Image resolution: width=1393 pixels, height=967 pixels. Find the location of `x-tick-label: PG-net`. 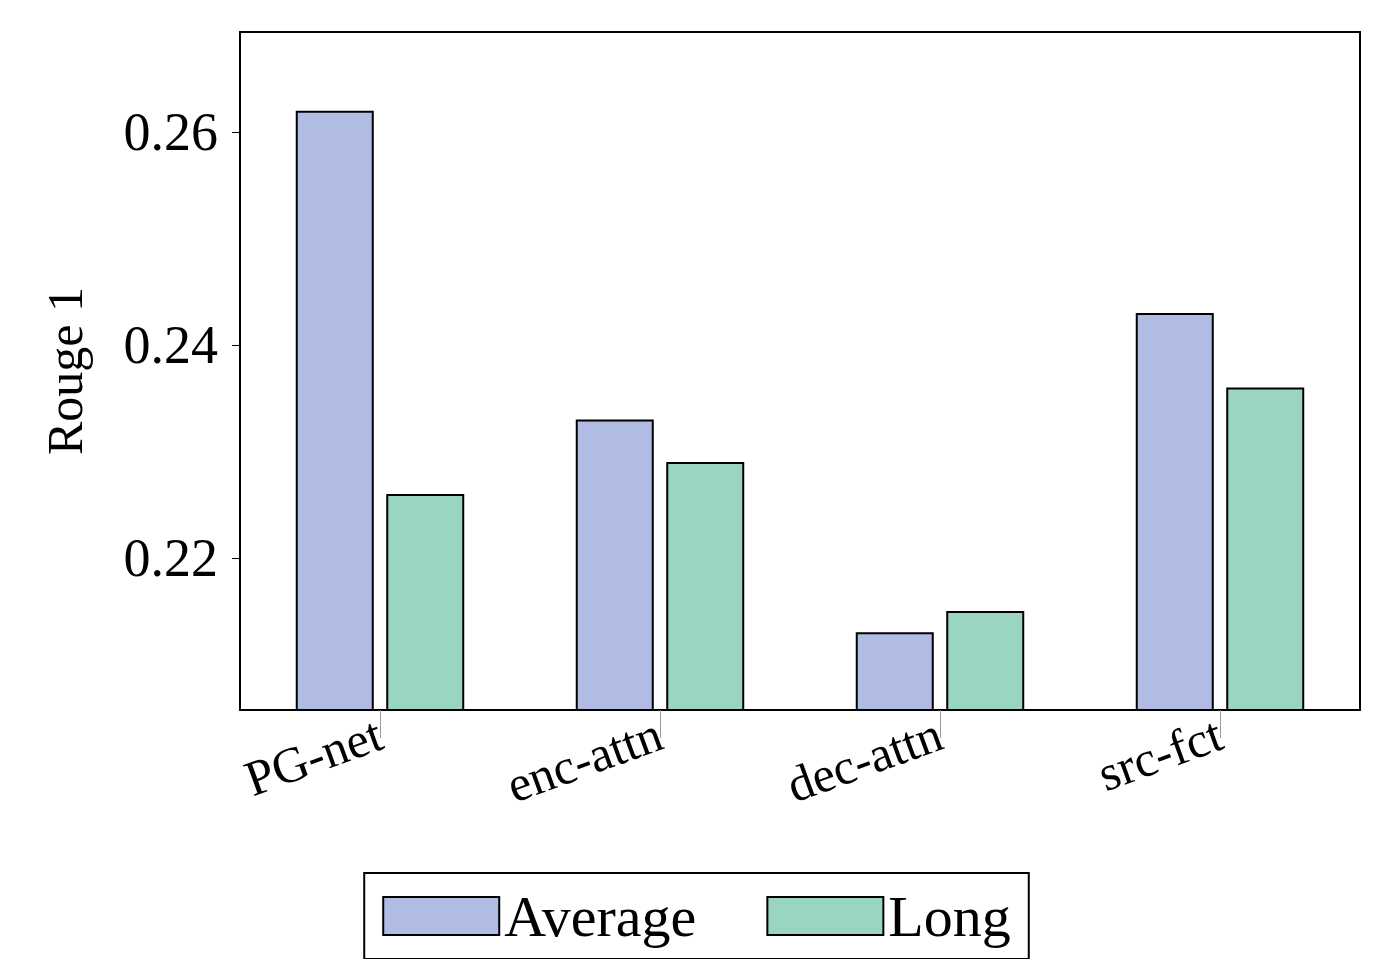

x-tick-label: PG-net is located at coordinates (313, 756).